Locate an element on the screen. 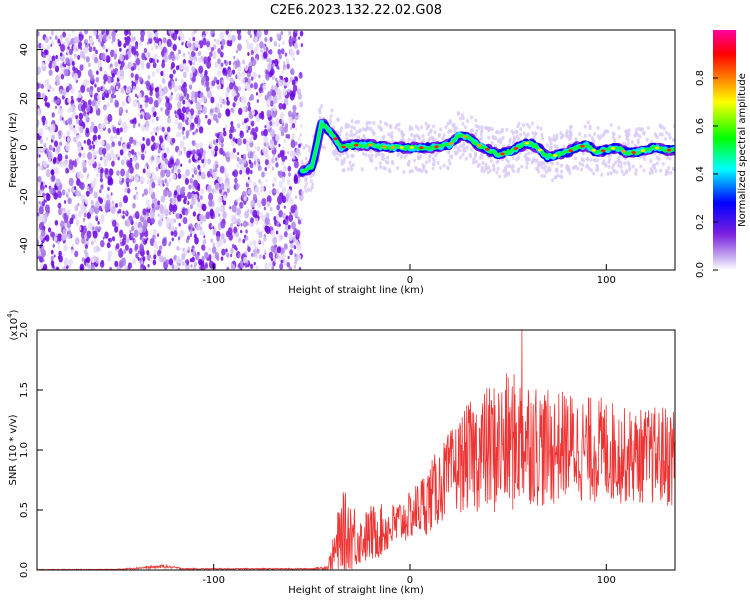 The width and height of the screenshot is (750, 600). signal-peak-cell is located at coordinates (633, 152).